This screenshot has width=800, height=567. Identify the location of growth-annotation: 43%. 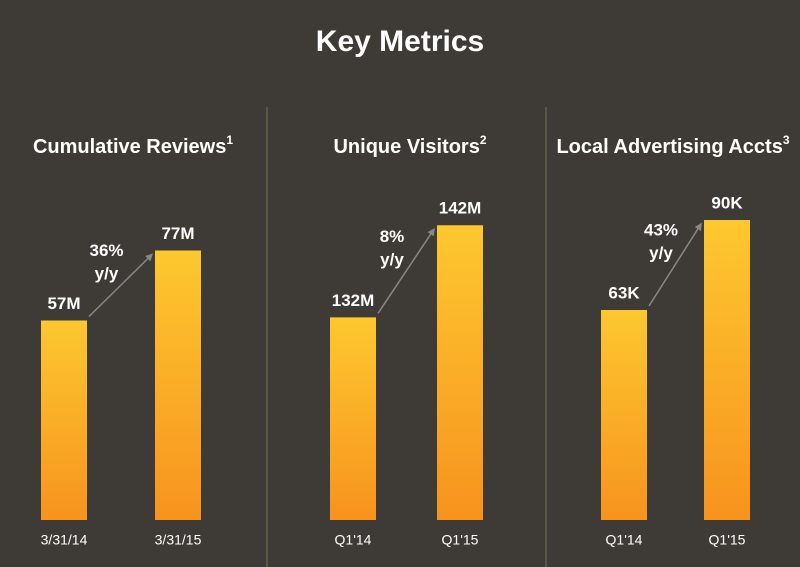
(661, 229).